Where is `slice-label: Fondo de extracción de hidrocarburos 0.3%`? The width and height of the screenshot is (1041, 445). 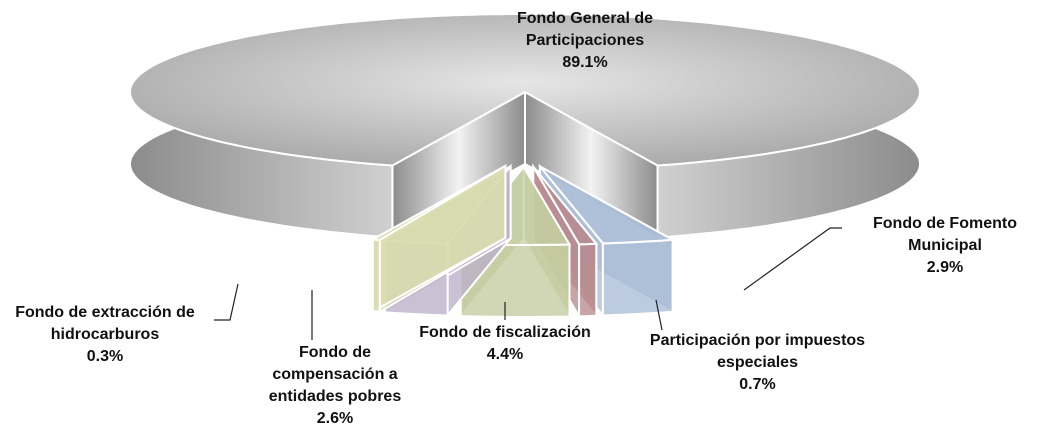 slice-label: Fondo de extracción de hidrocarburos 0.3% is located at coordinates (105, 335).